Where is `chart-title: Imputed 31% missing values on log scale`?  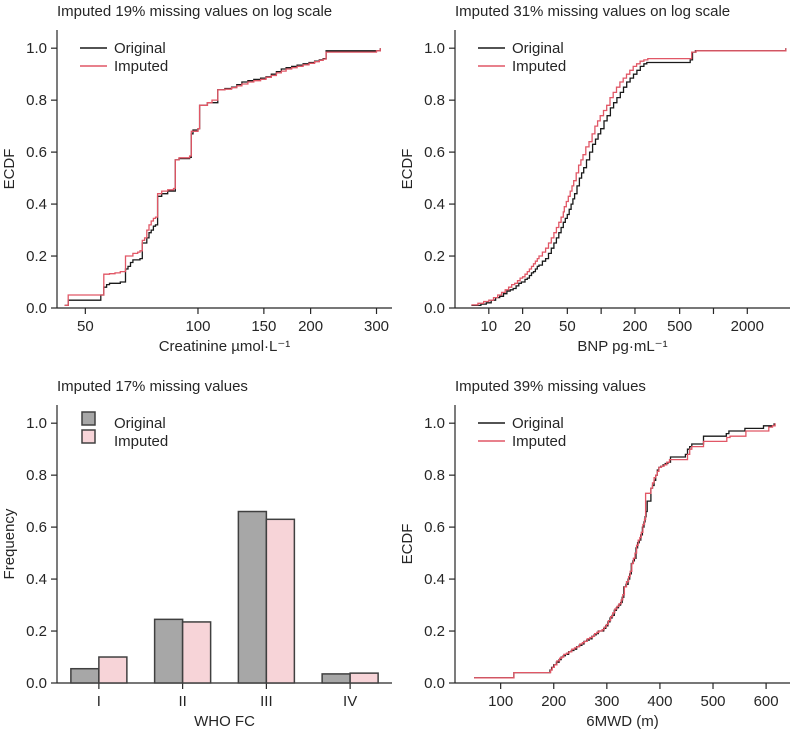
chart-title: Imputed 31% missing values on log scale is located at coordinates (592, 11).